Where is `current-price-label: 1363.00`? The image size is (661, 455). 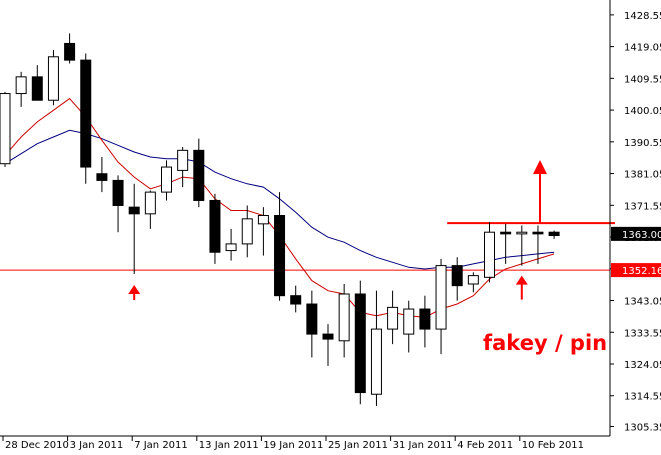 current-price-label: 1363.00 is located at coordinates (641, 235).